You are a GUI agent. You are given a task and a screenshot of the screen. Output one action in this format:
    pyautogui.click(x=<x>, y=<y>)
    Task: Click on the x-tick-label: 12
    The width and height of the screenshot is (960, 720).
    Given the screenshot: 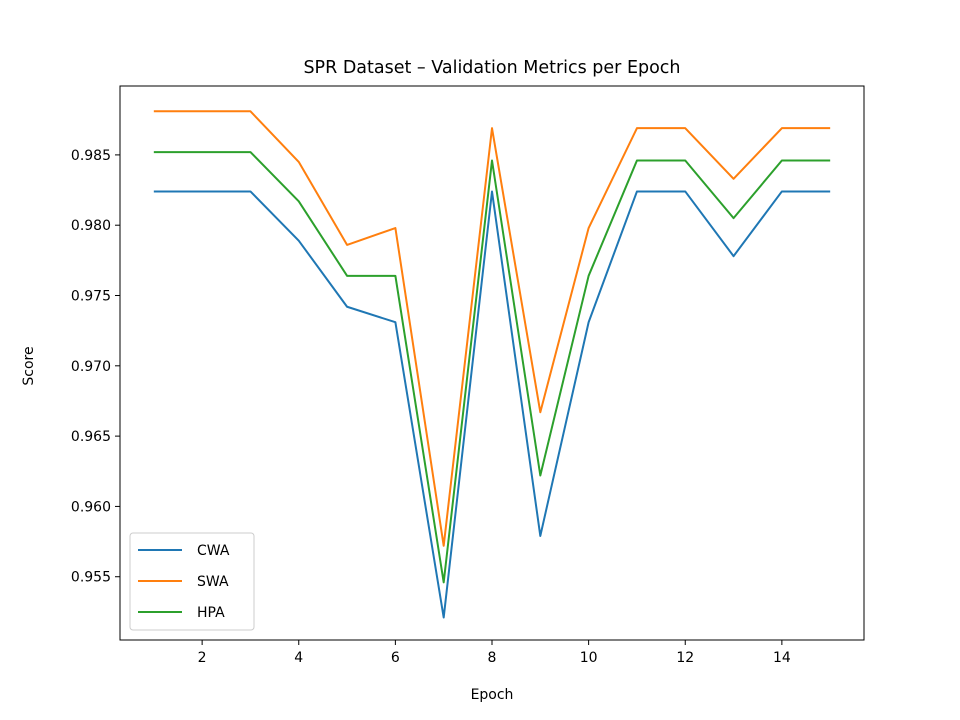 What is the action you would take?
    pyautogui.click(x=685, y=658)
    